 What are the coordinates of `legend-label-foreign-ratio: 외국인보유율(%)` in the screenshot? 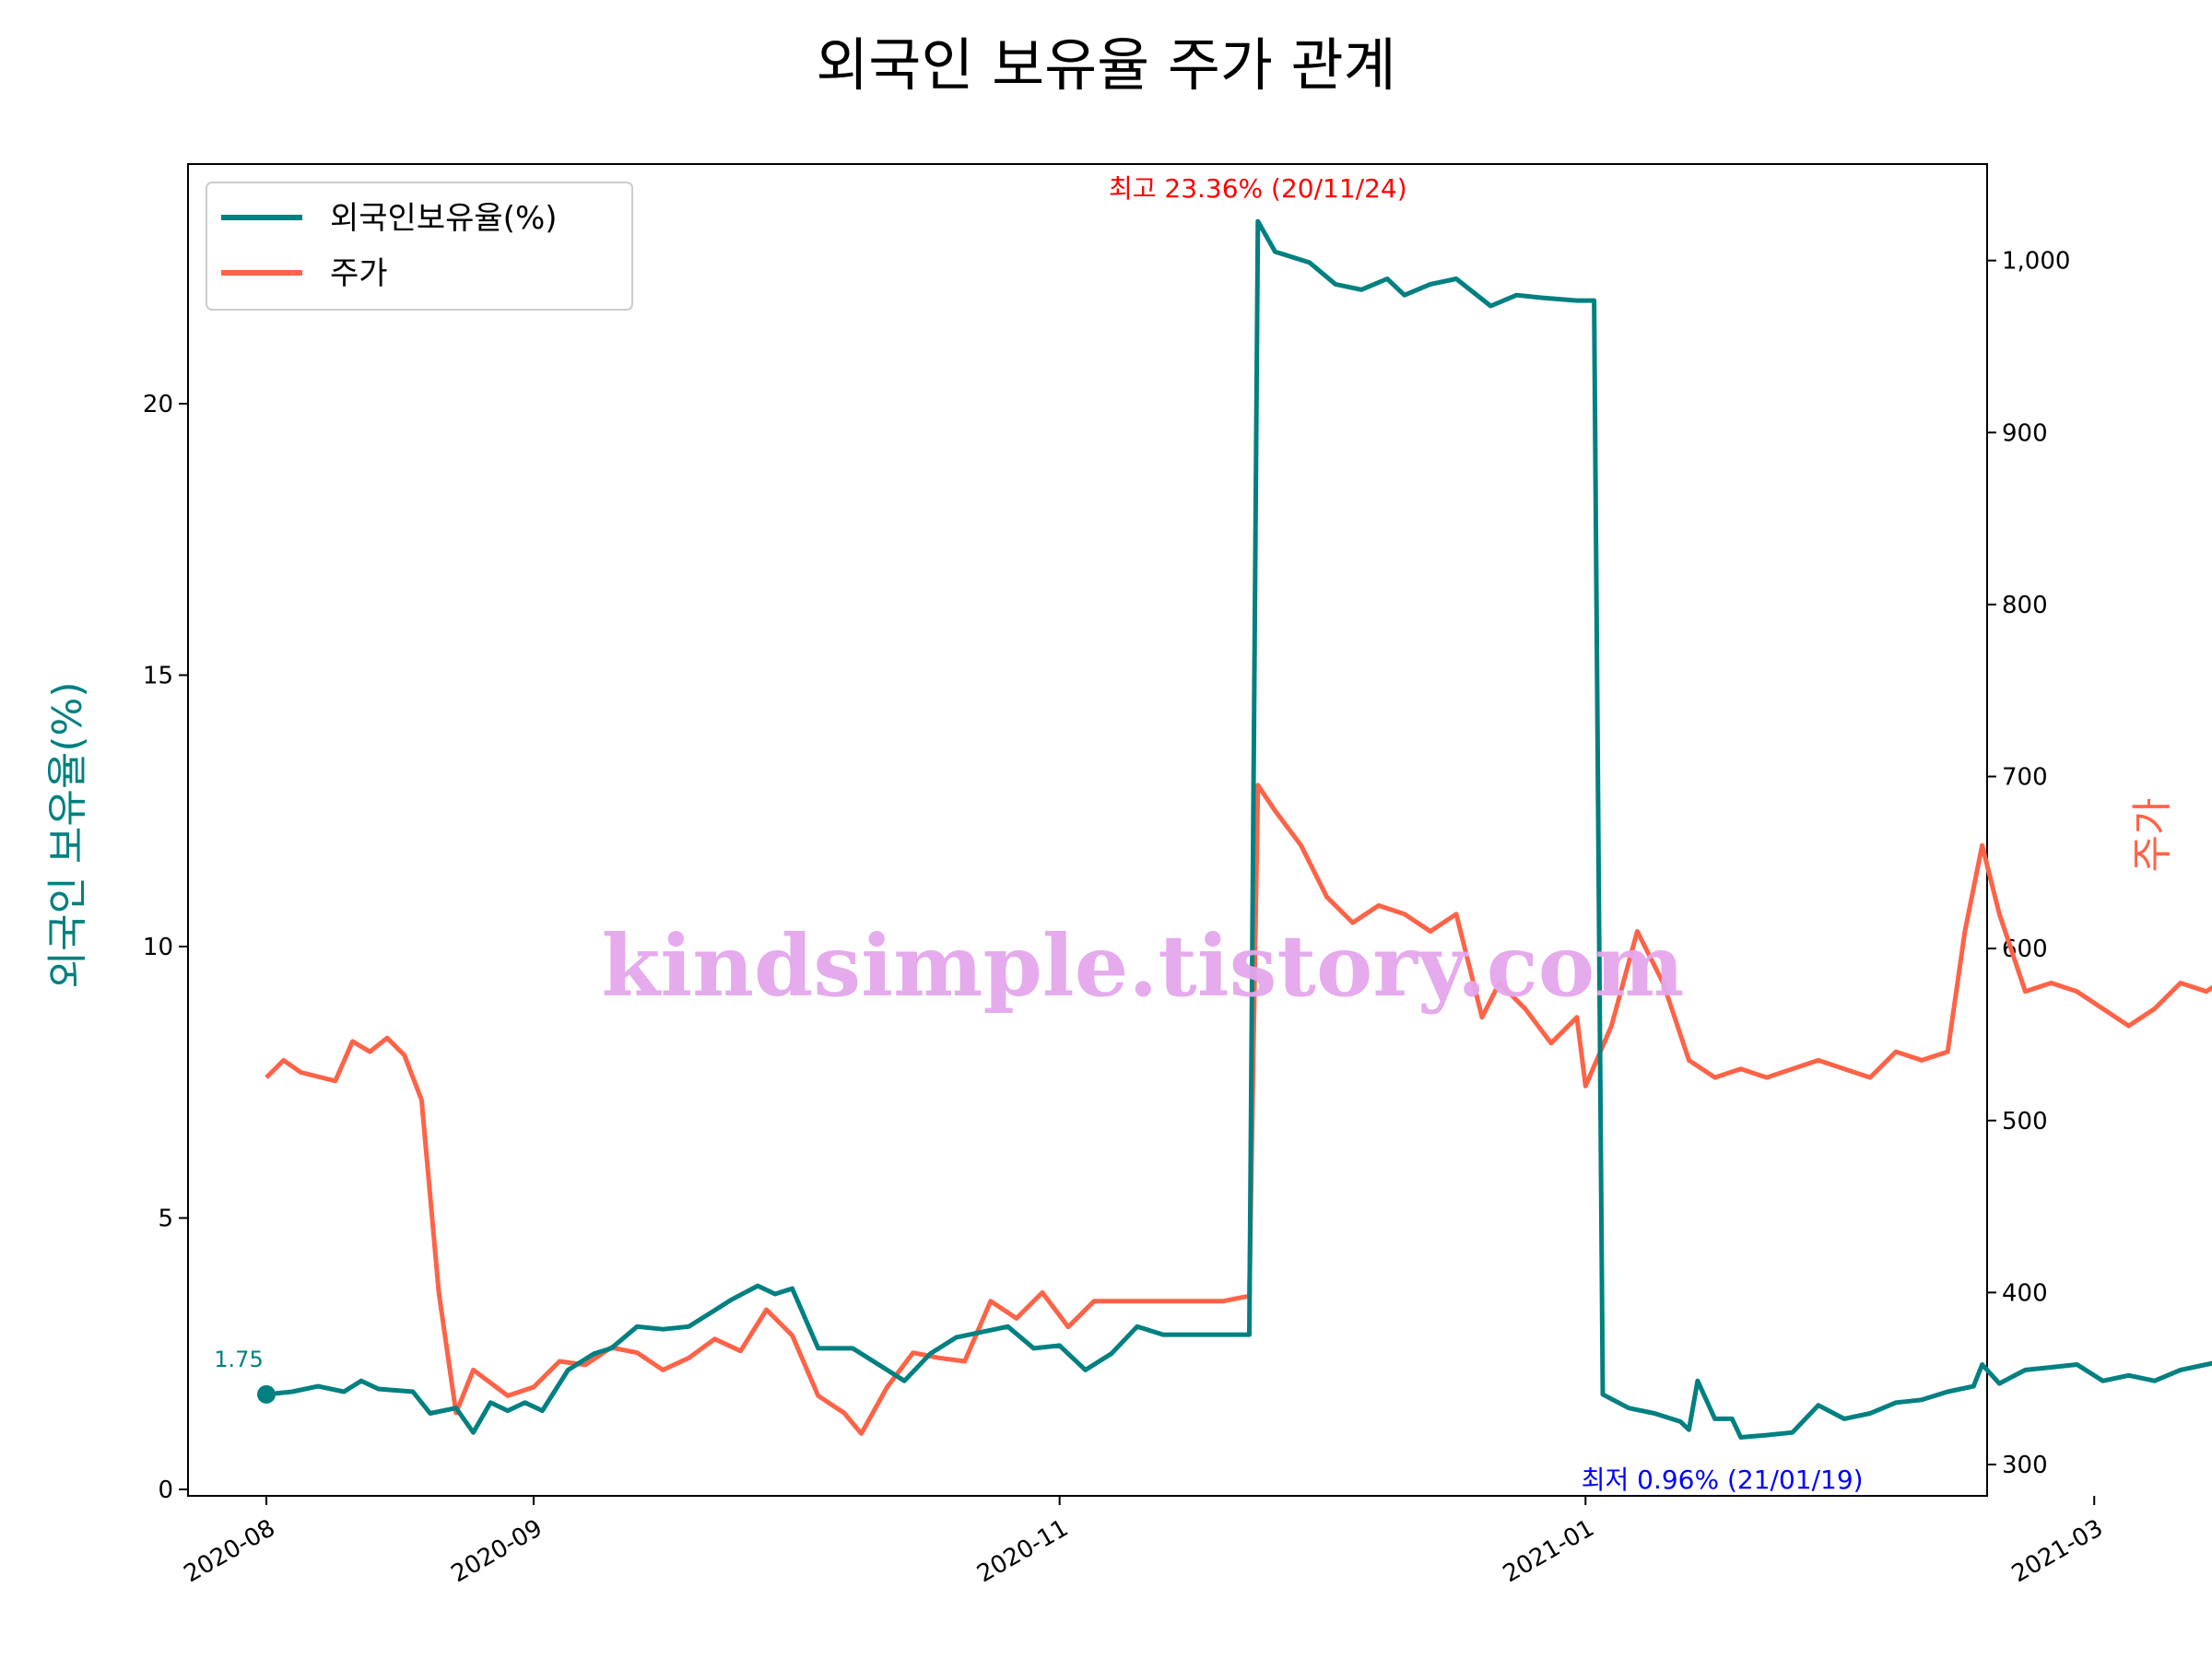 It's located at (444, 218).